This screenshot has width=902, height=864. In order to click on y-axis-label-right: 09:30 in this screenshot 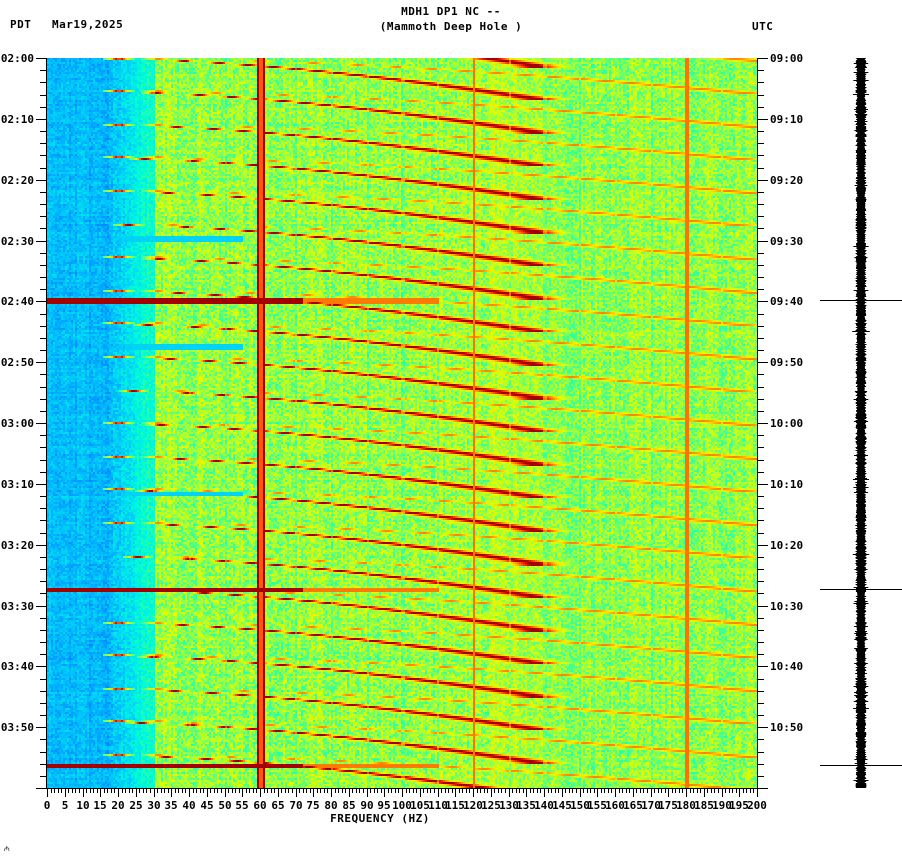, I will do `click(787, 241)`.